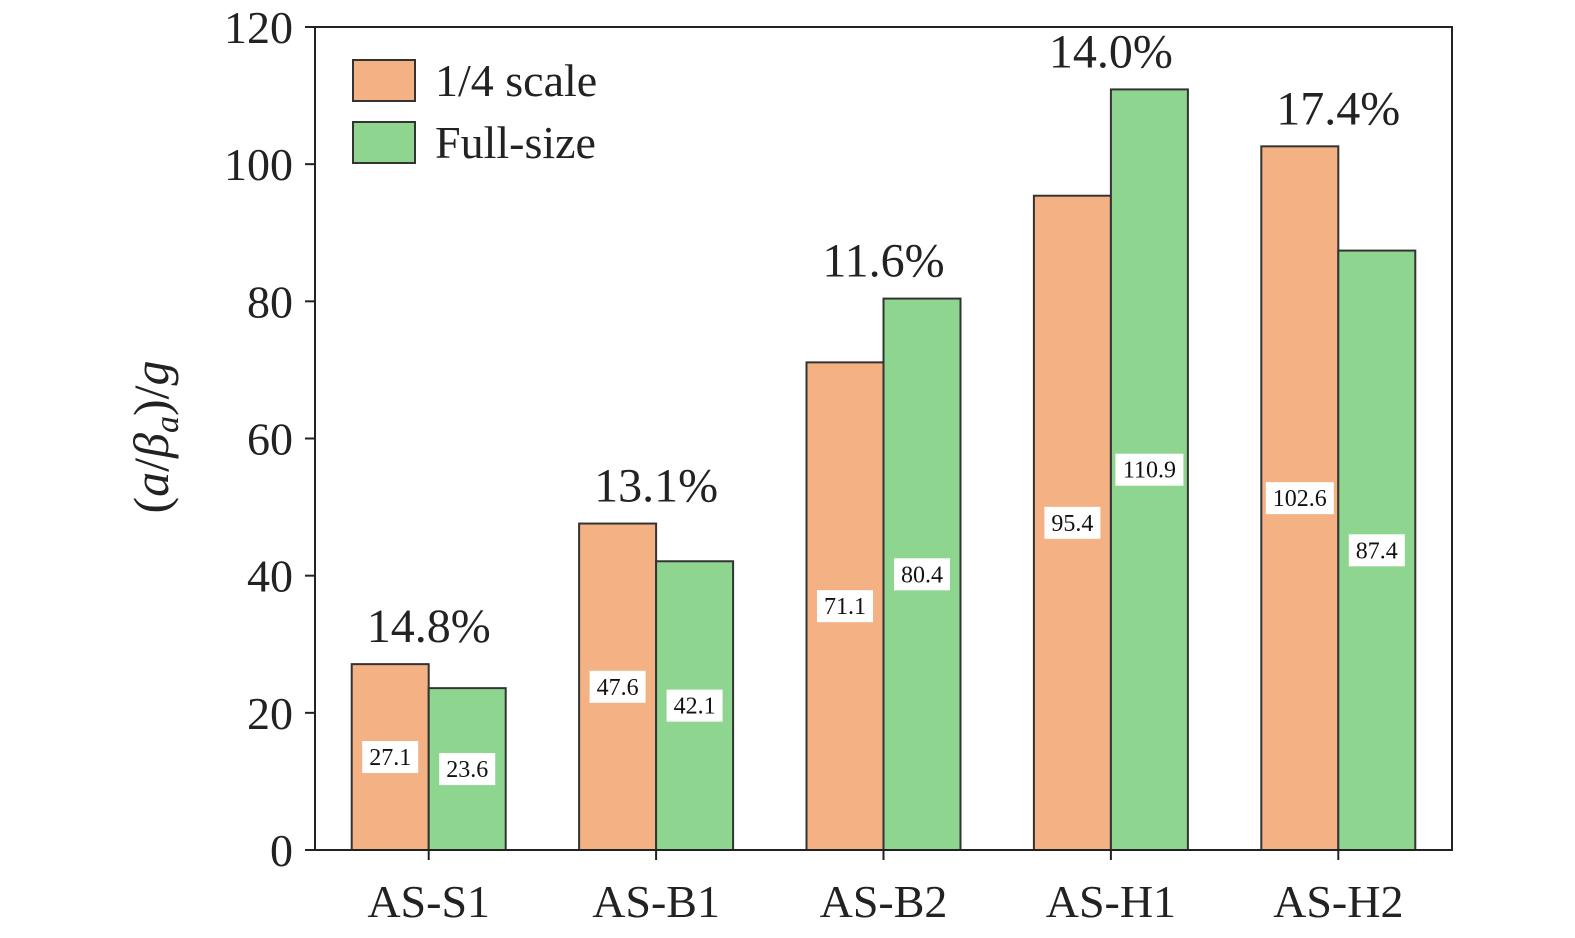 The width and height of the screenshot is (1575, 938). What do you see at coordinates (151, 407) in the screenshot?
I see `y-axis-label-close-paren: )` at bounding box center [151, 407].